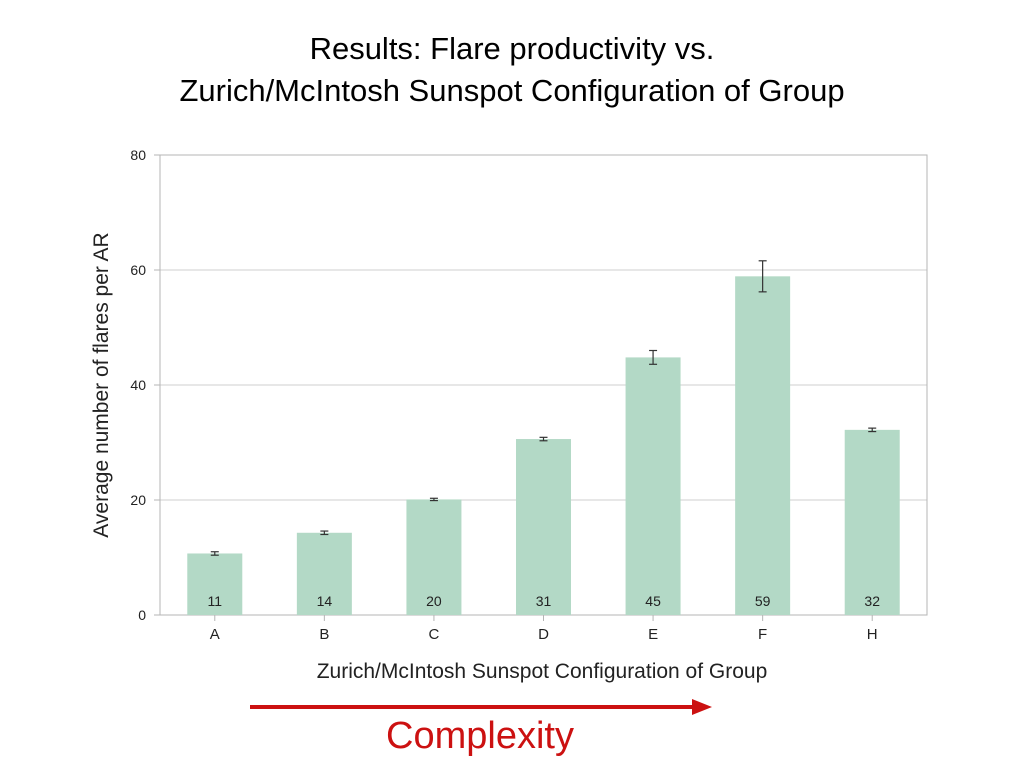 The height and width of the screenshot is (768, 1024). I want to click on y-tick-label: 80, so click(138, 155).